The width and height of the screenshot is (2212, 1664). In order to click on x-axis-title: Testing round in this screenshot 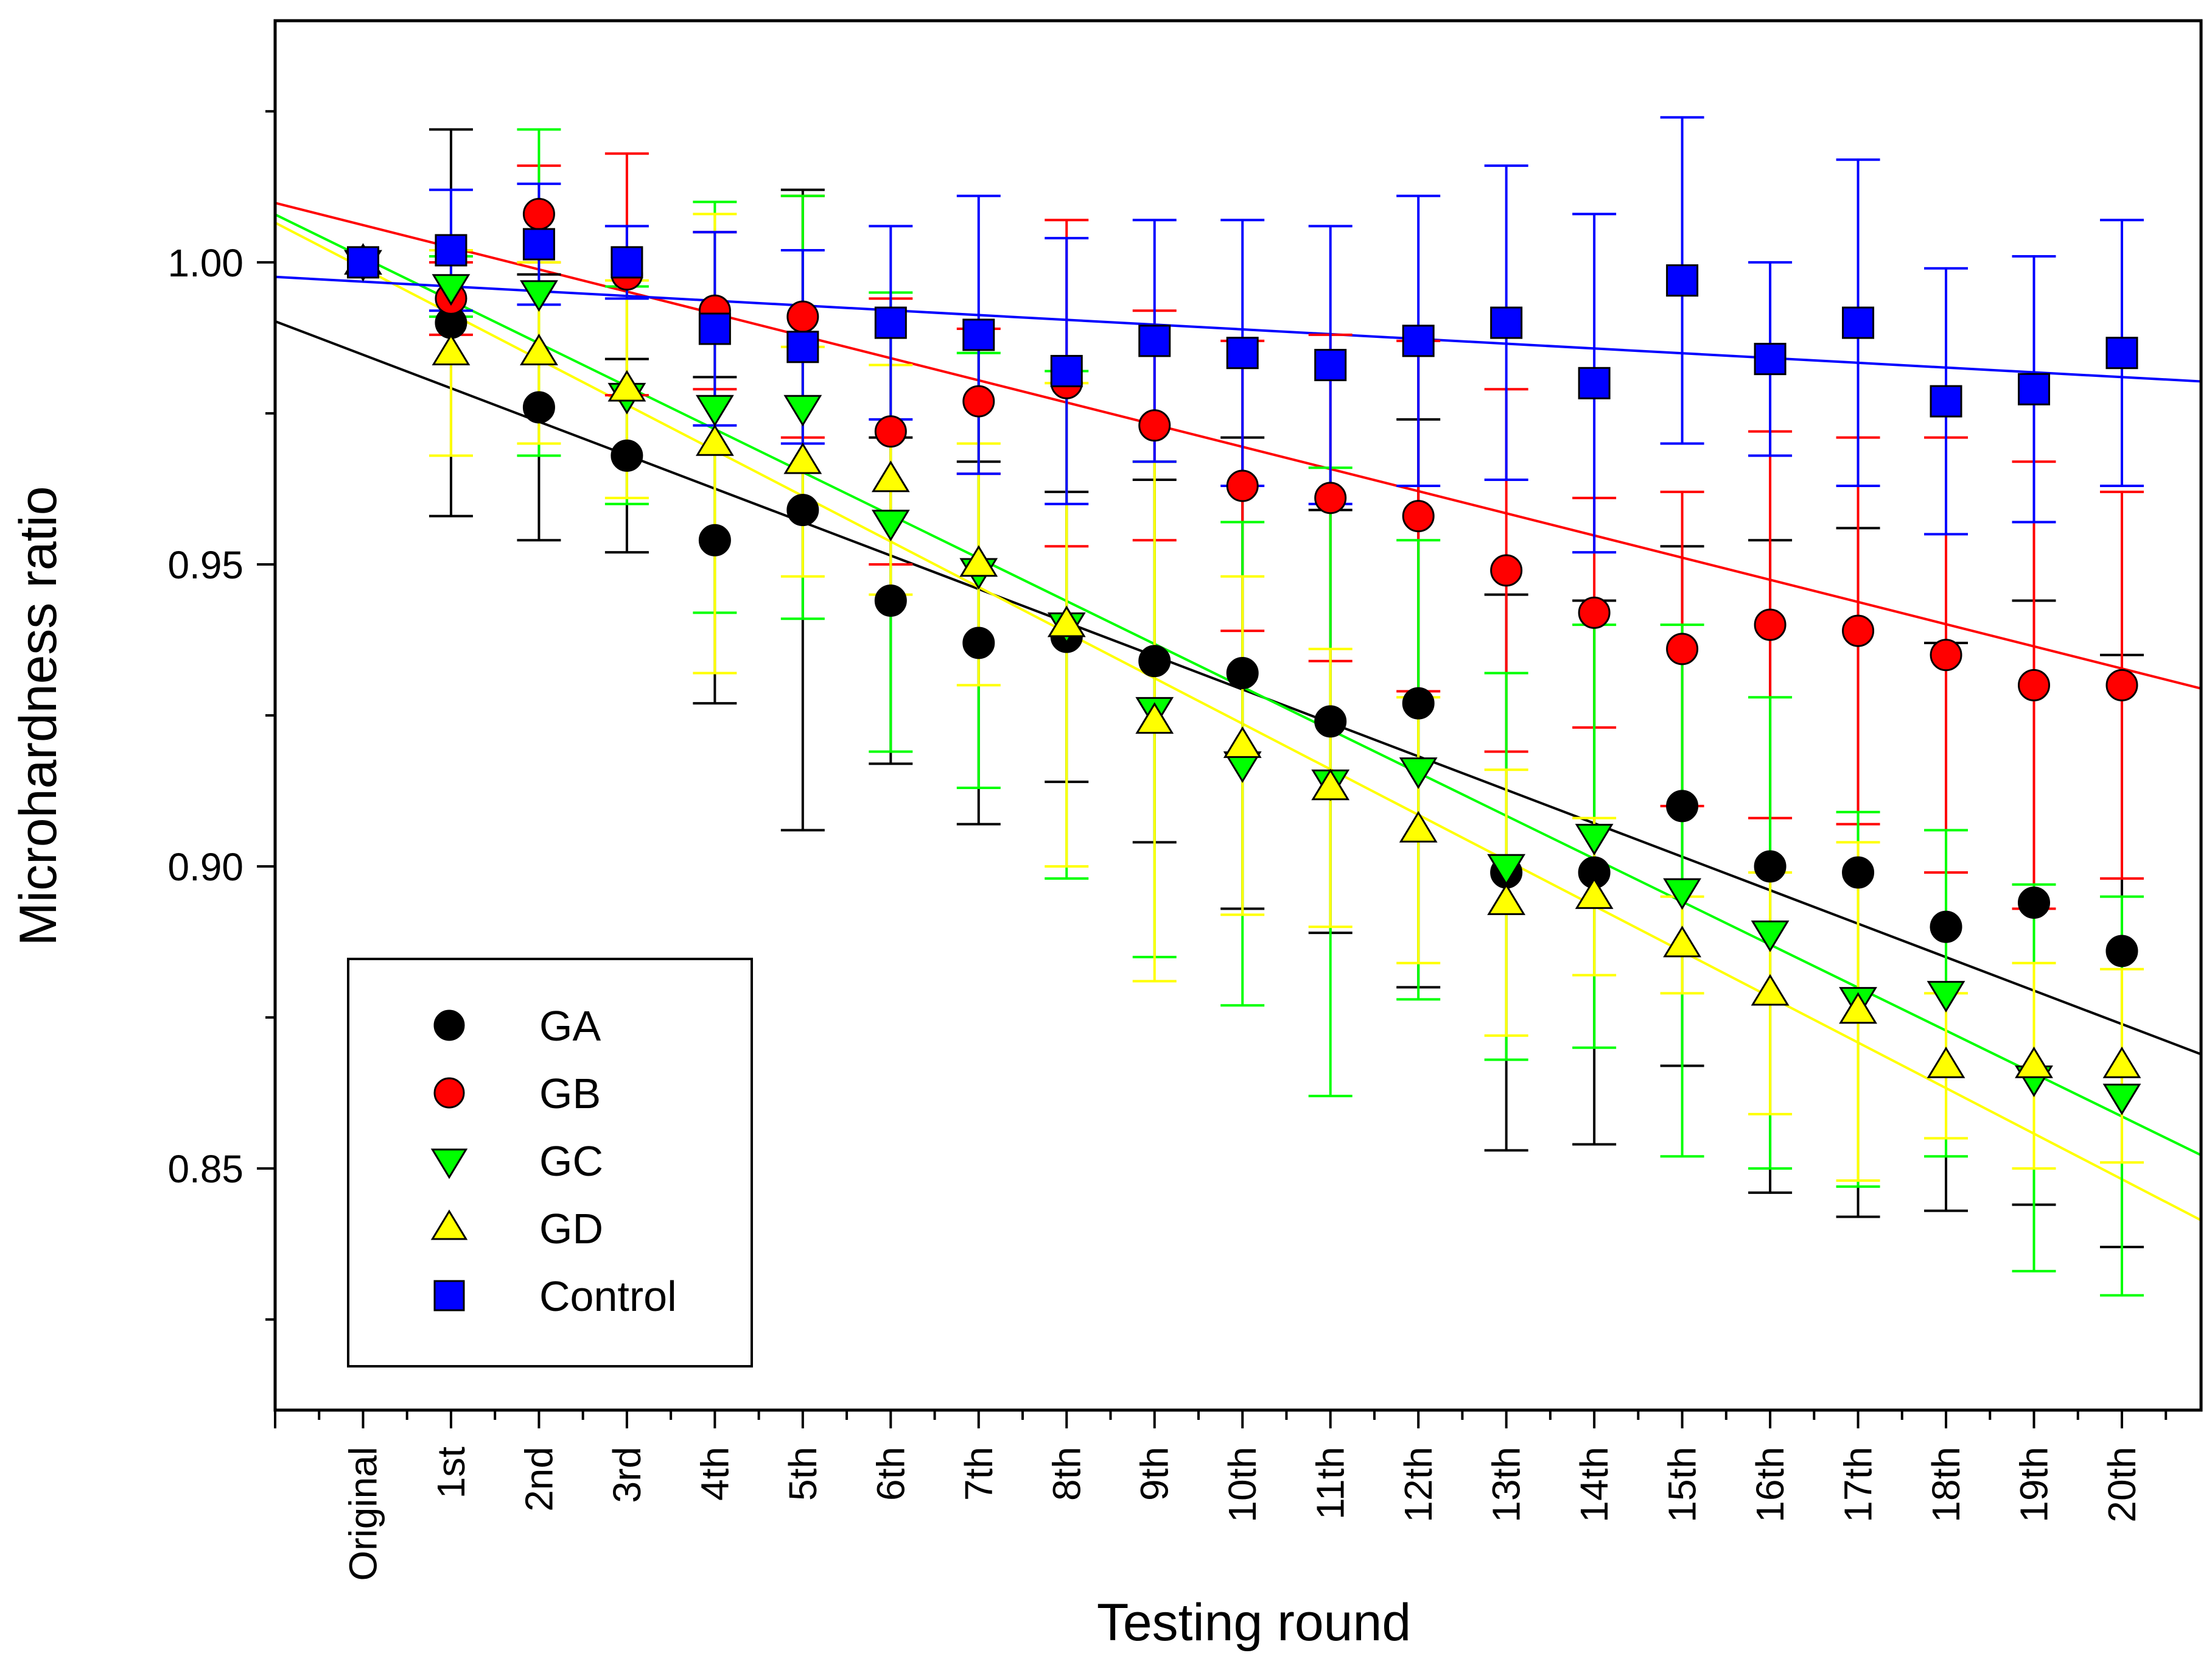, I will do `click(1254, 1622)`.